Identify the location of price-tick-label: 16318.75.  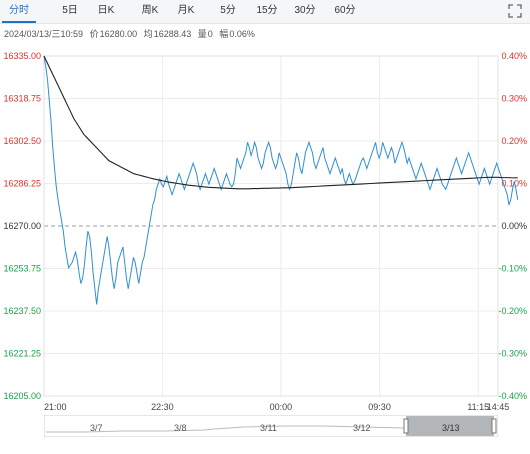
(22, 99).